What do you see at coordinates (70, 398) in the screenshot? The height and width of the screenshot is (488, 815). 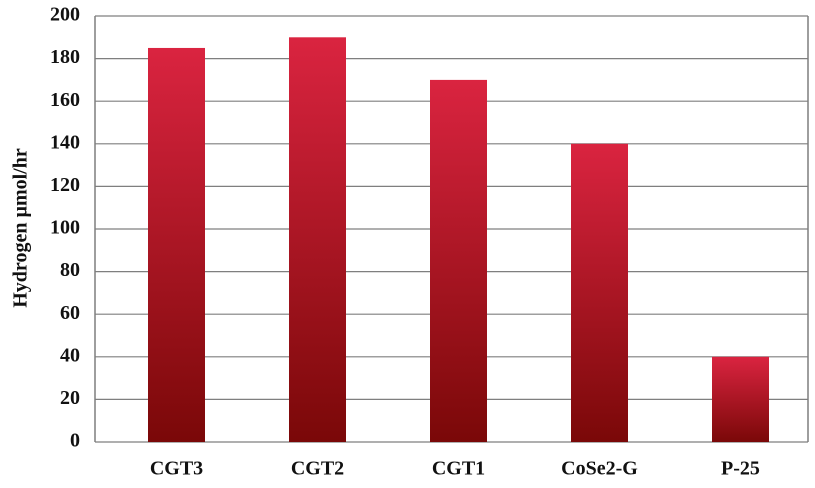 I see `y-tick-label: 20` at bounding box center [70, 398].